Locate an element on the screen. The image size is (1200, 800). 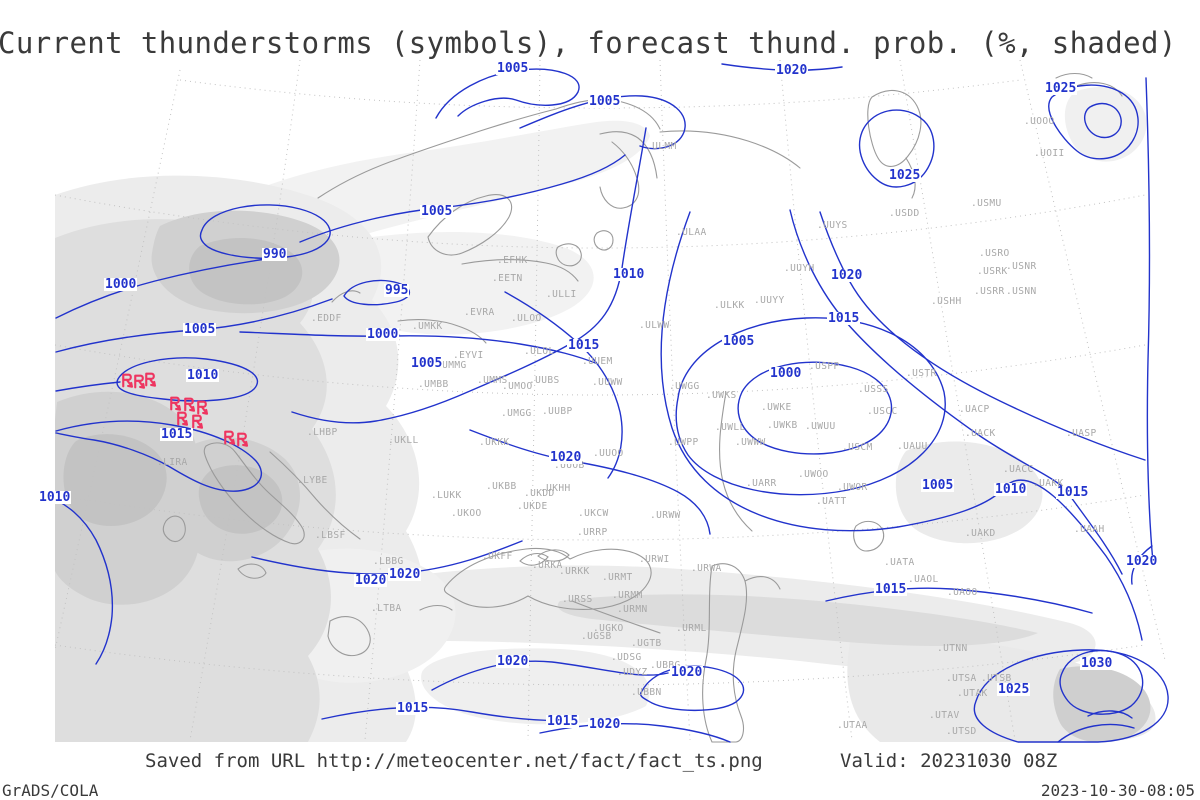
grads-credit-text: GrADS/COLA is located at coordinates (50, 790).